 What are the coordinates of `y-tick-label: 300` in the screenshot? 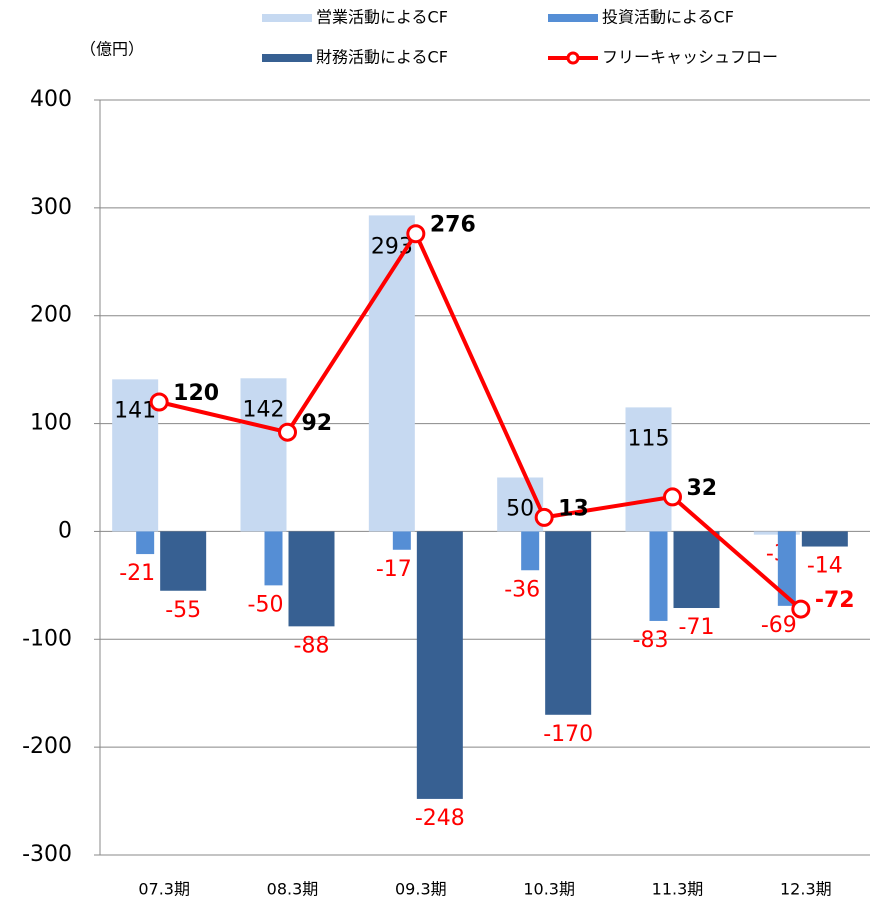 It's located at (51, 207).